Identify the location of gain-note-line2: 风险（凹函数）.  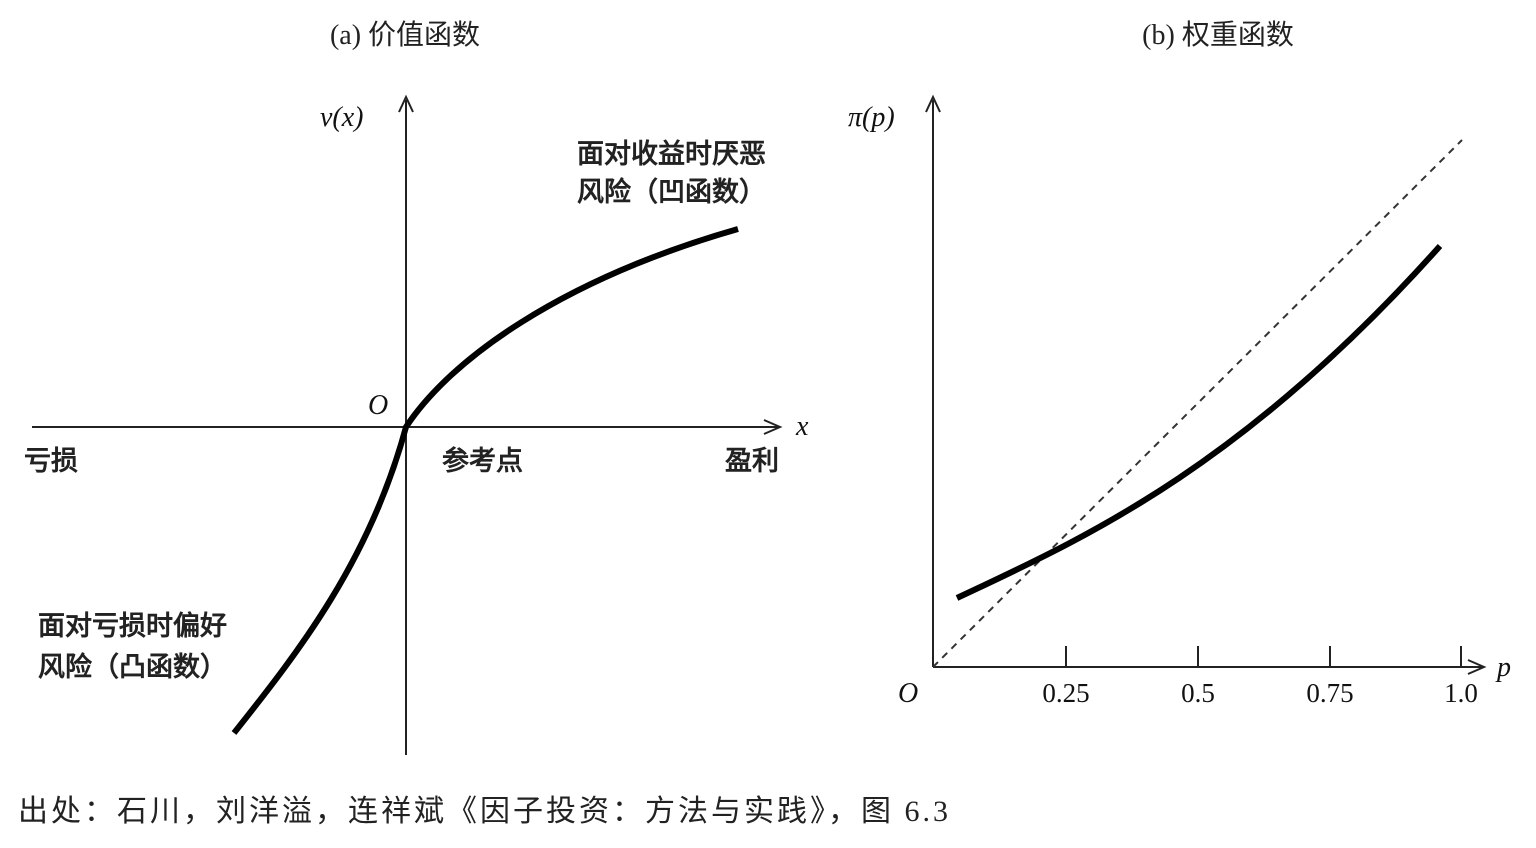
(671, 192).